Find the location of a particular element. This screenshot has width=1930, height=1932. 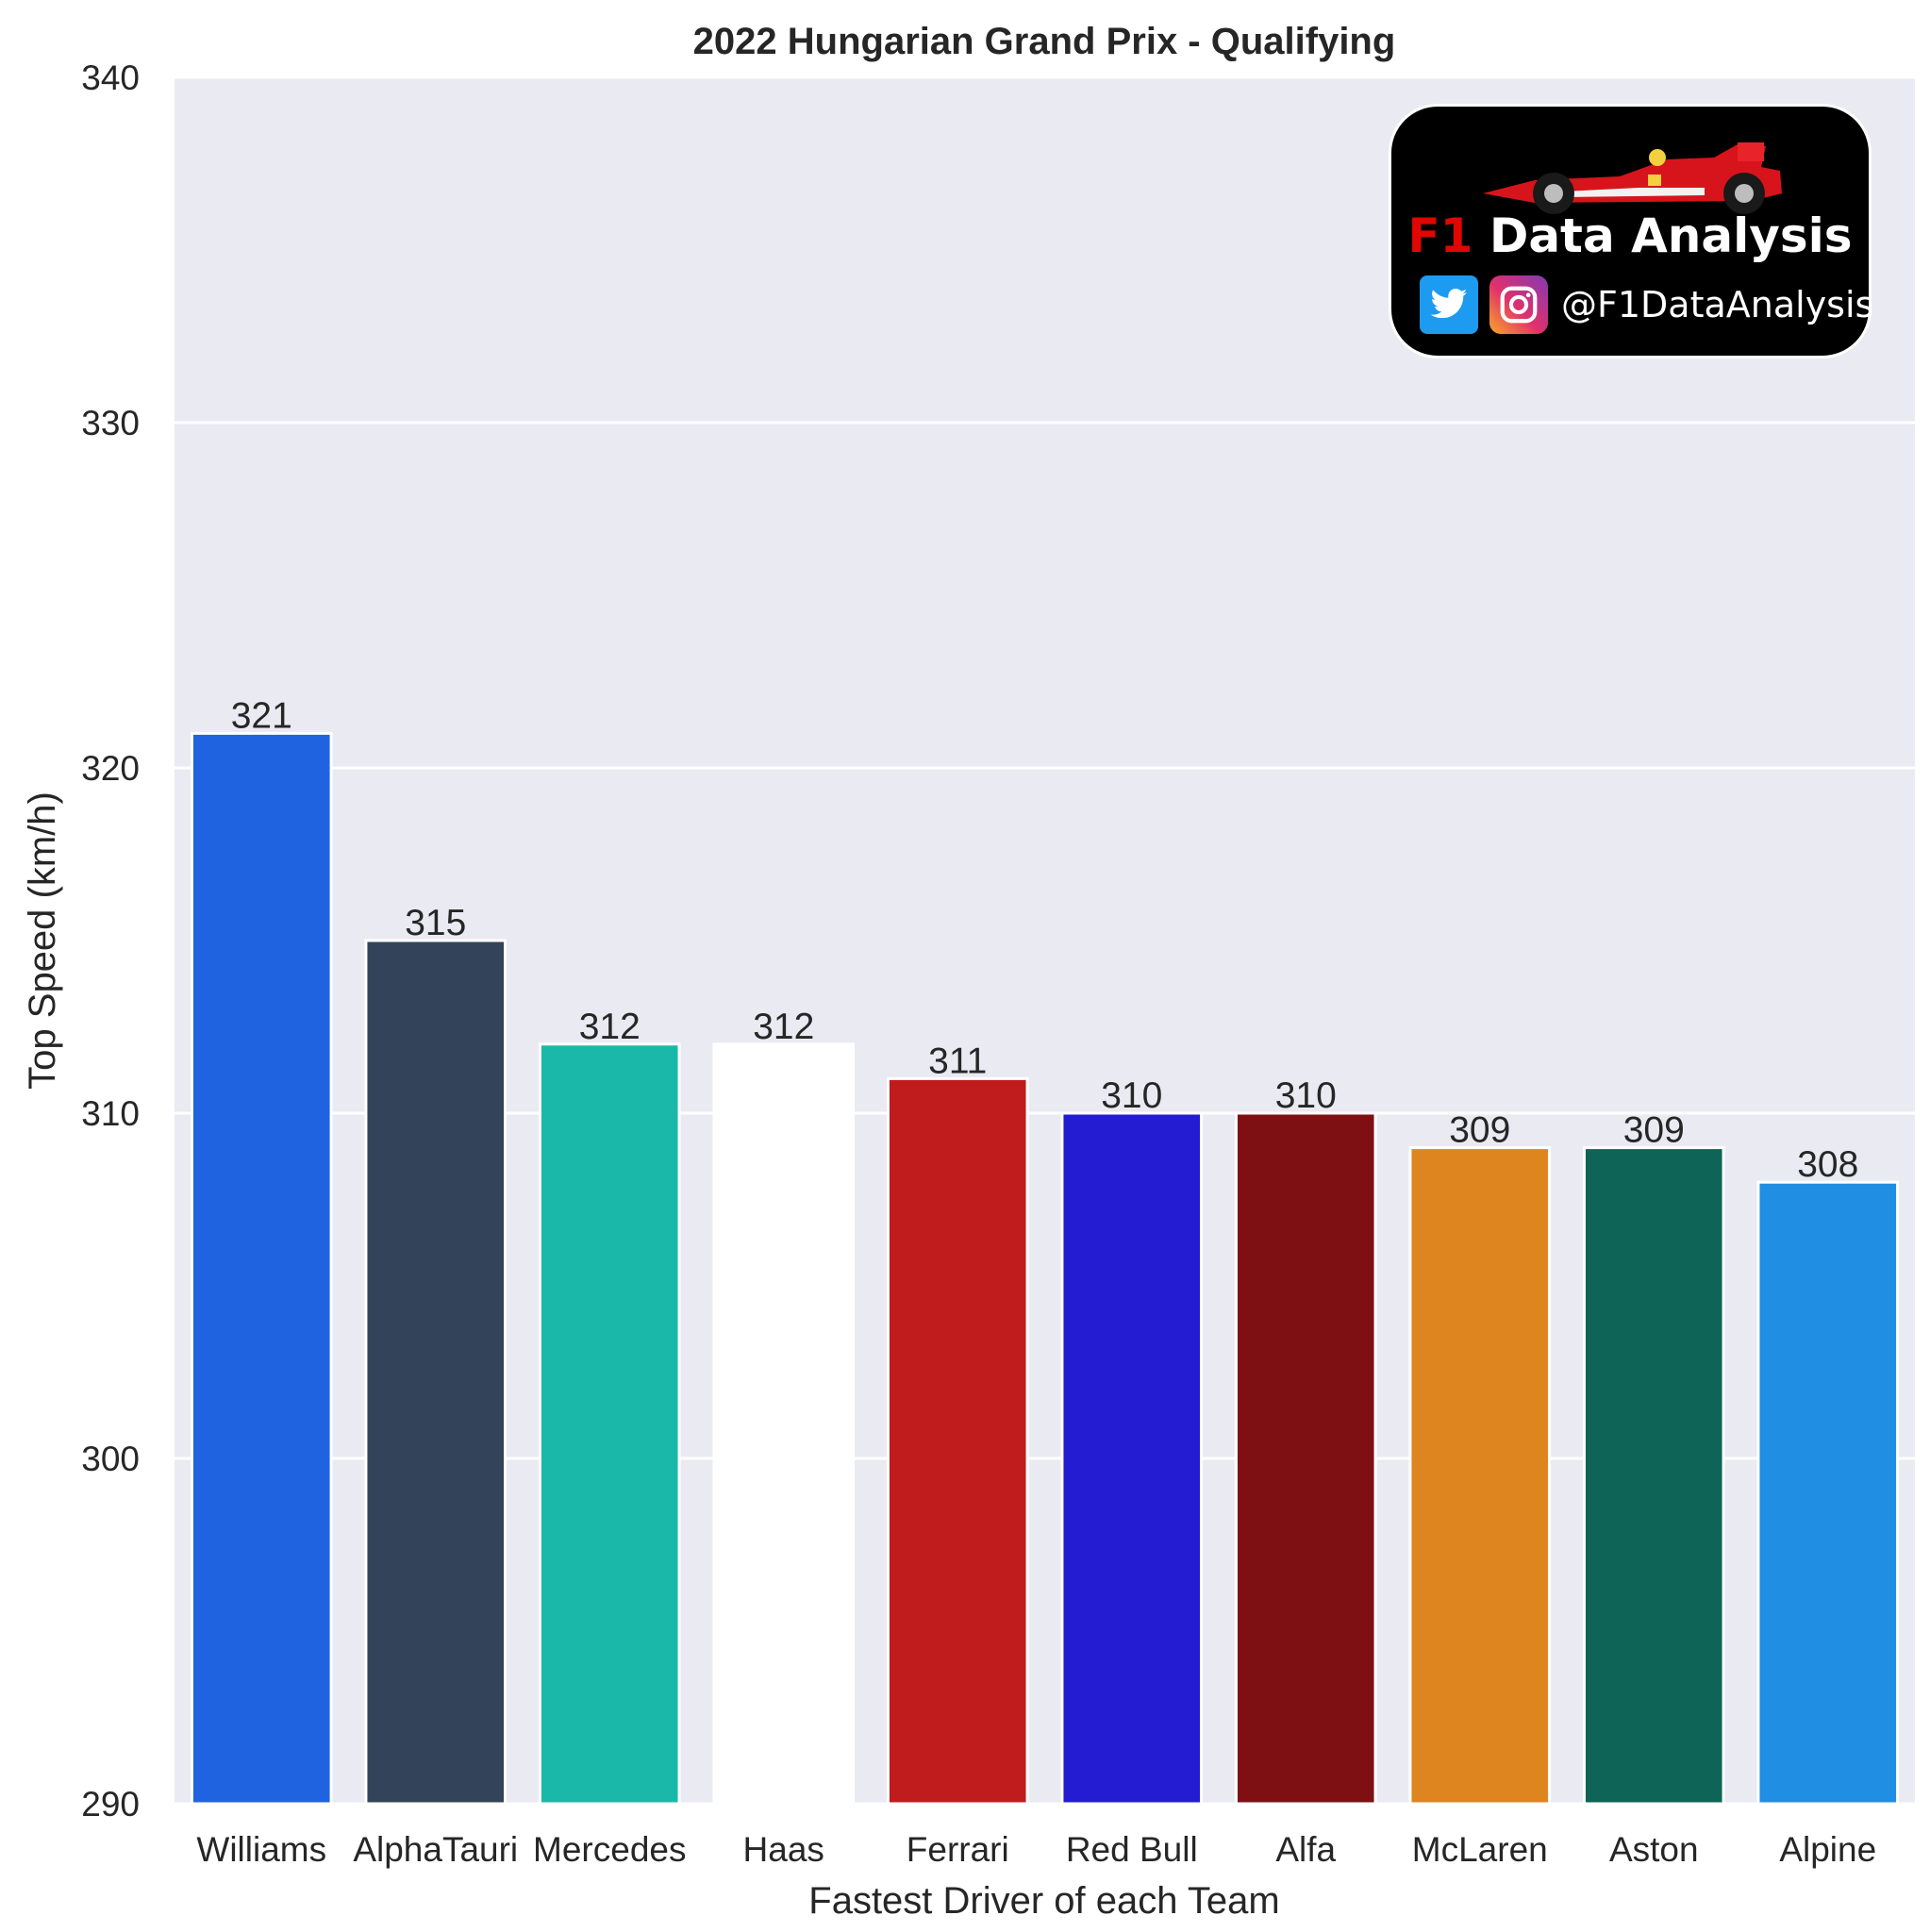

bar-mclaren is located at coordinates (1480, 1476).